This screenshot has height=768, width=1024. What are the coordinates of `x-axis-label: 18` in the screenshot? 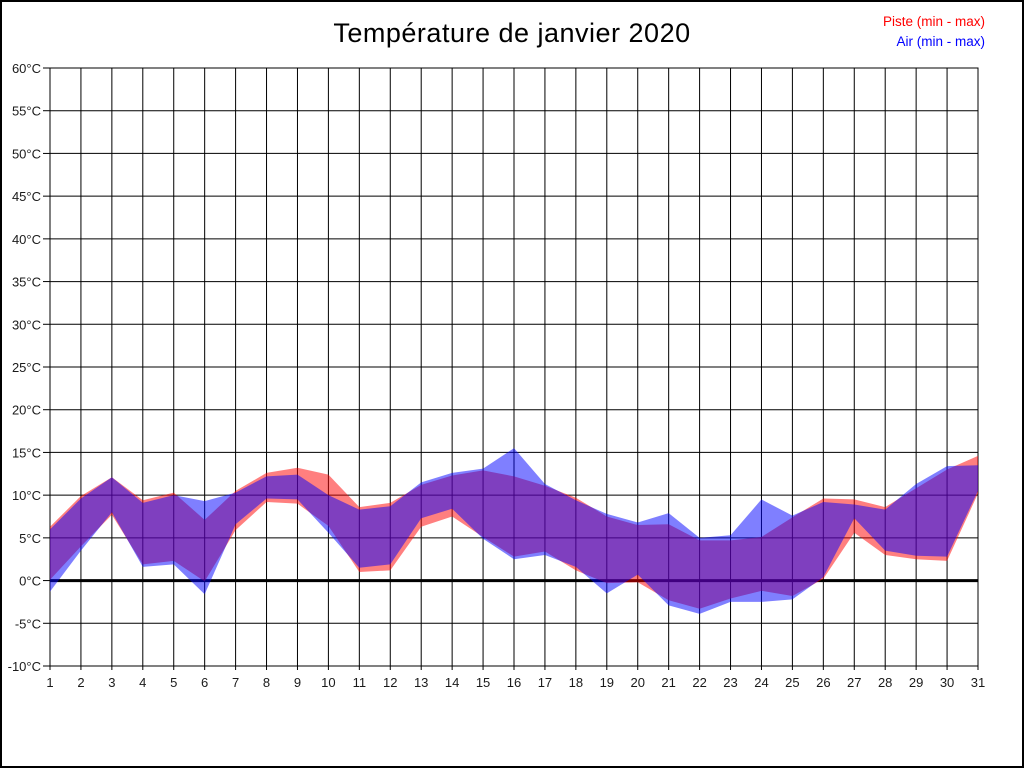 It's located at (576, 682).